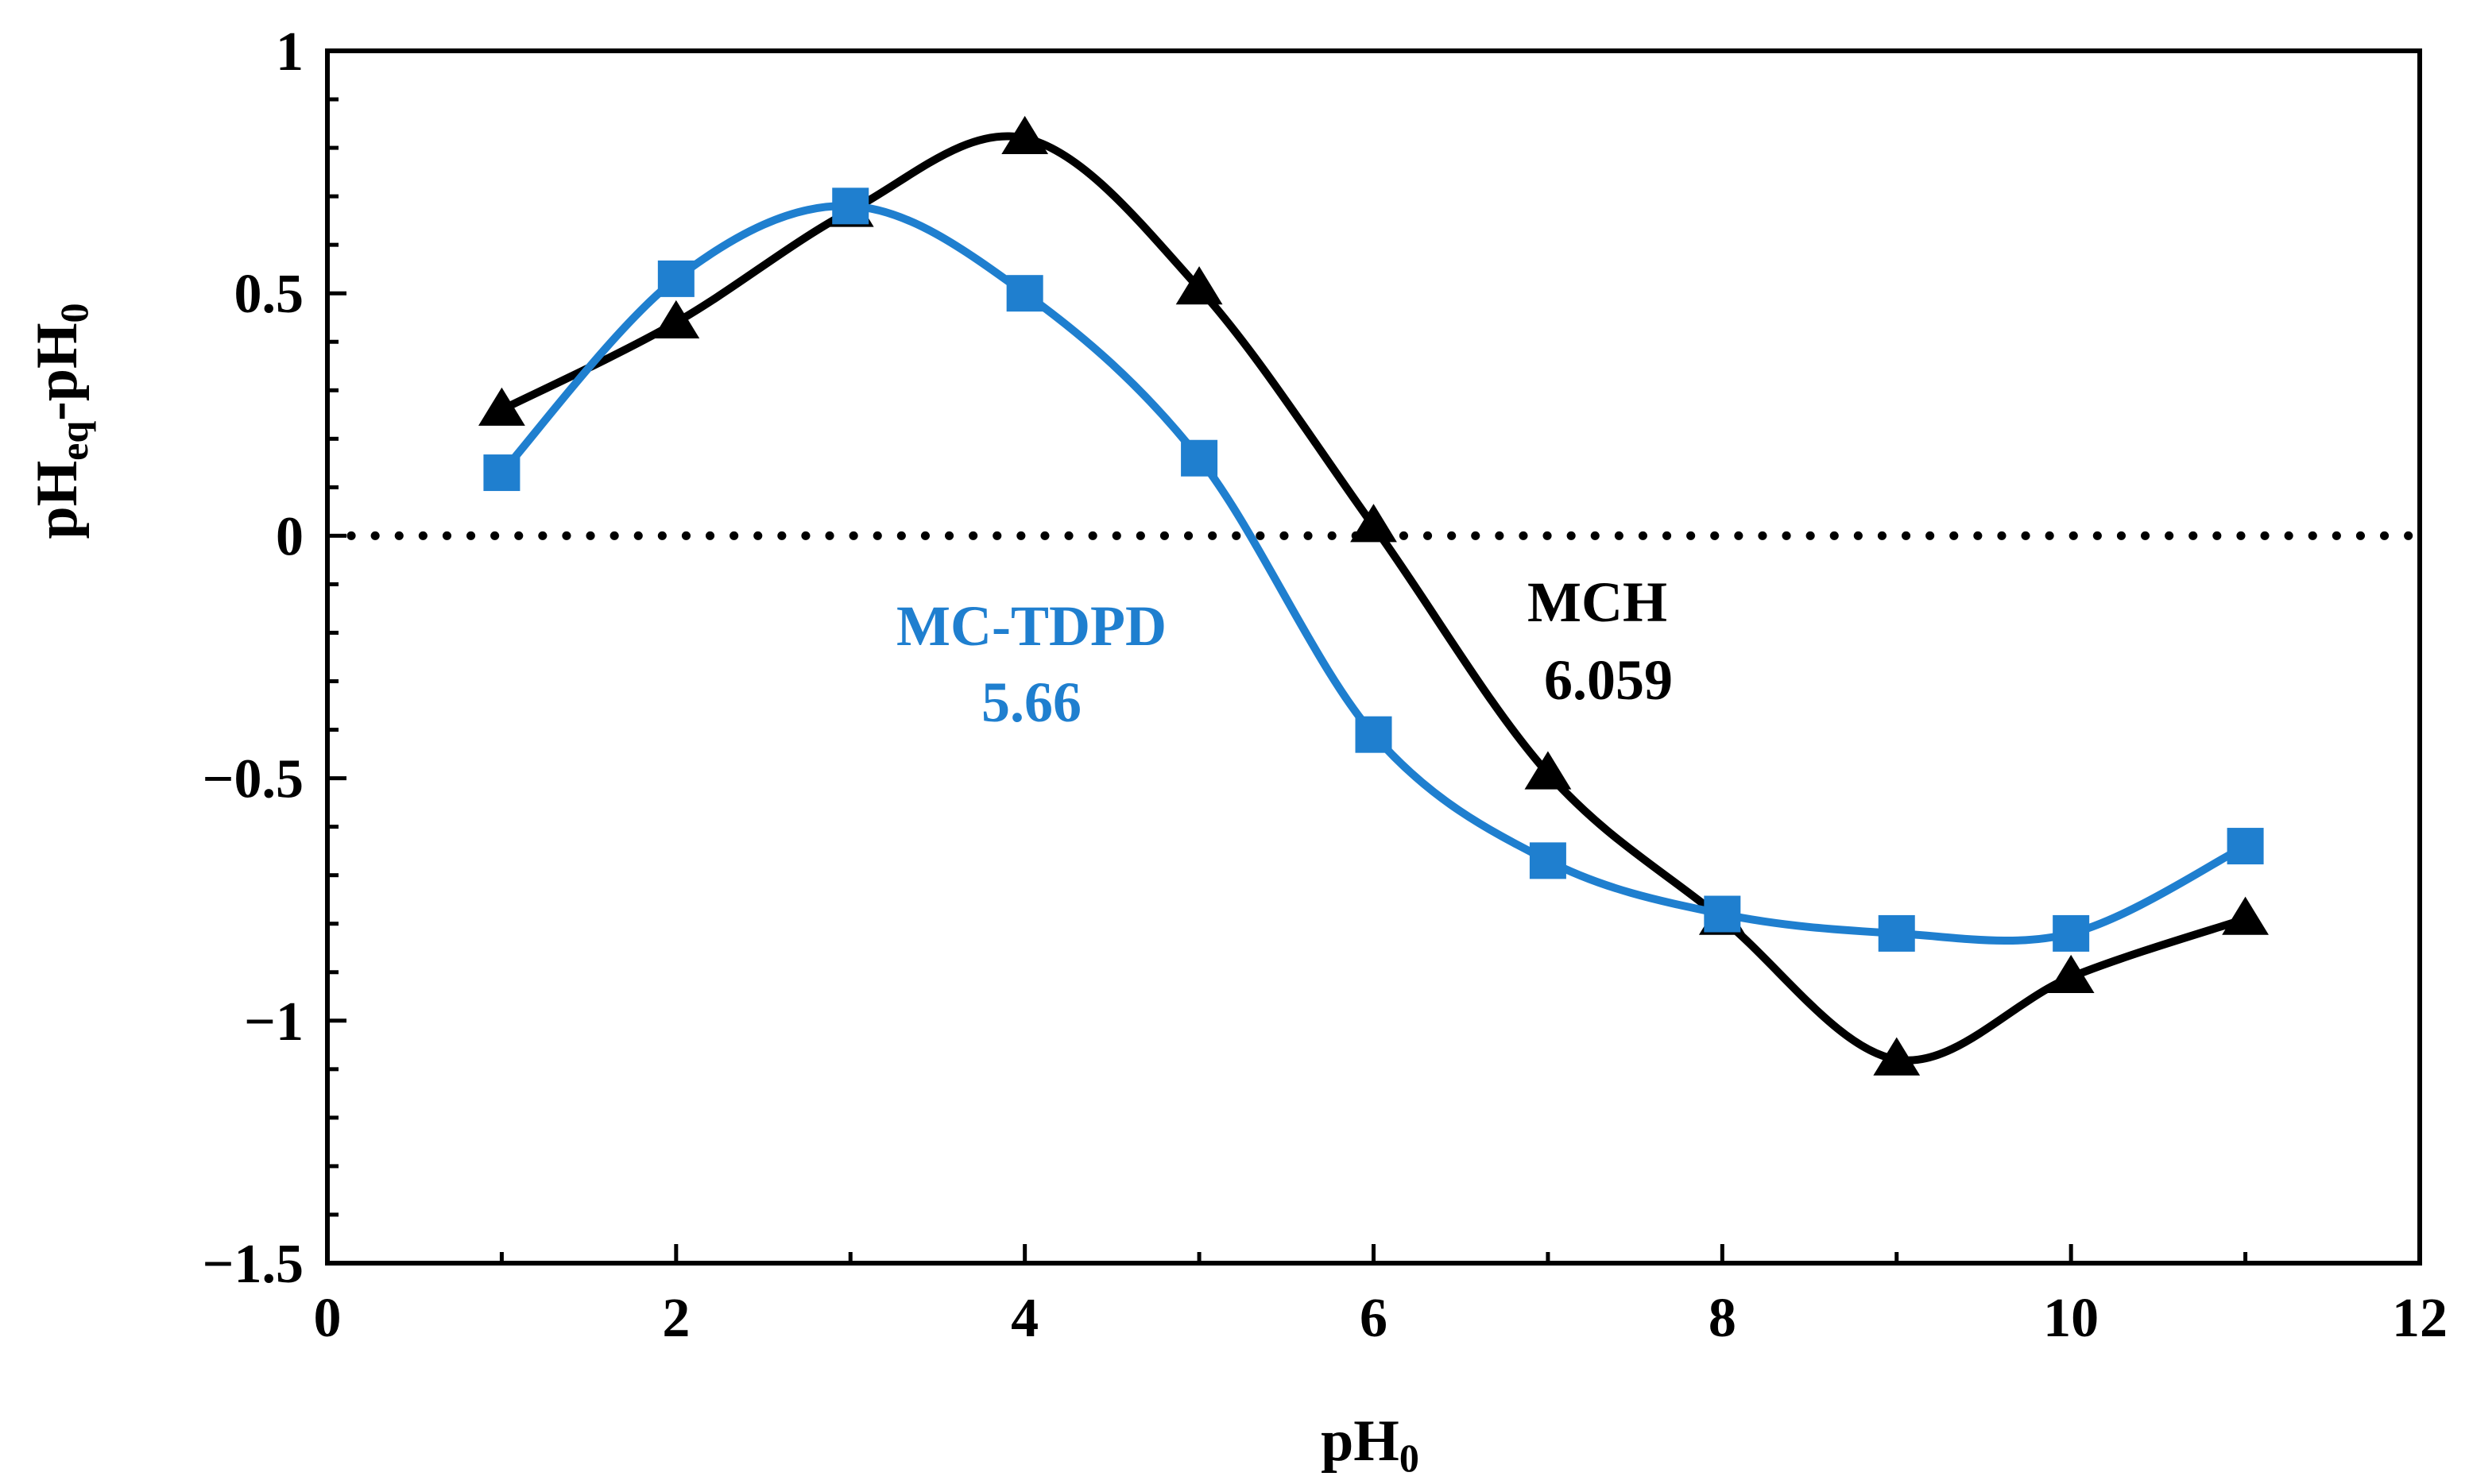 Image resolution: width=2469 pixels, height=1484 pixels. Describe the element at coordinates (253, 779) in the screenshot. I see `y-tick-label: −0.5` at that location.